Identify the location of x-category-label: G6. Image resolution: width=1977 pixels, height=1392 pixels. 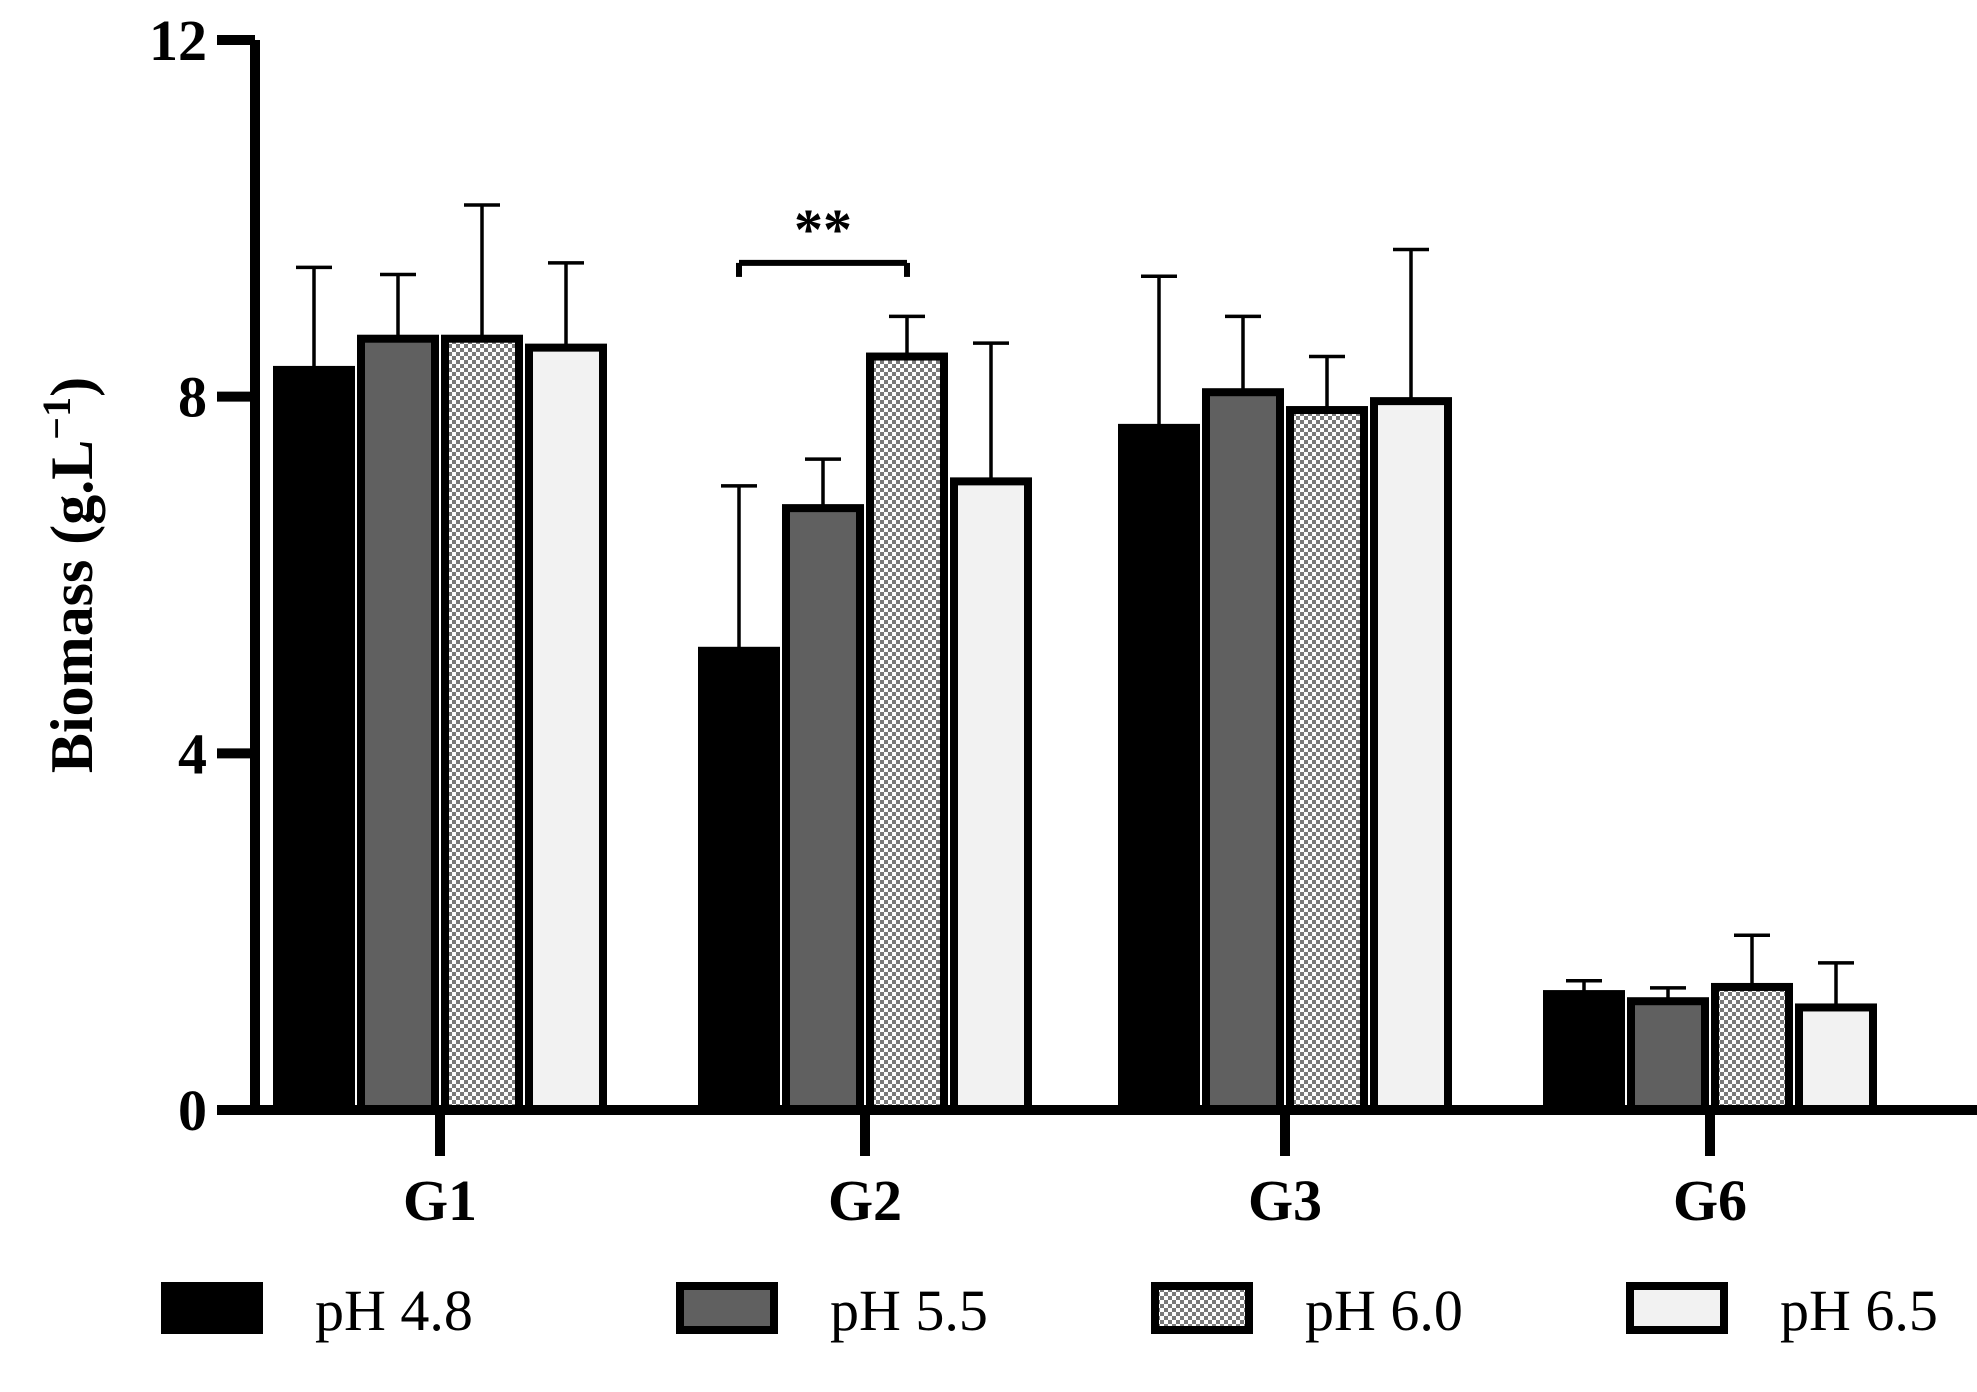
(1710, 1200).